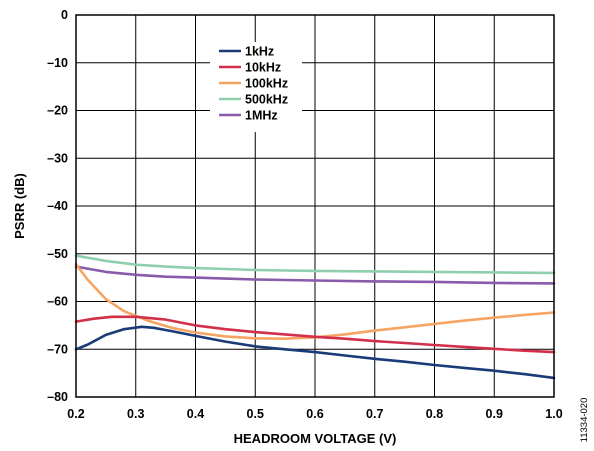  Describe the element at coordinates (19, 206) in the screenshot. I see `y-axis-title: PSRR (dB)` at that location.